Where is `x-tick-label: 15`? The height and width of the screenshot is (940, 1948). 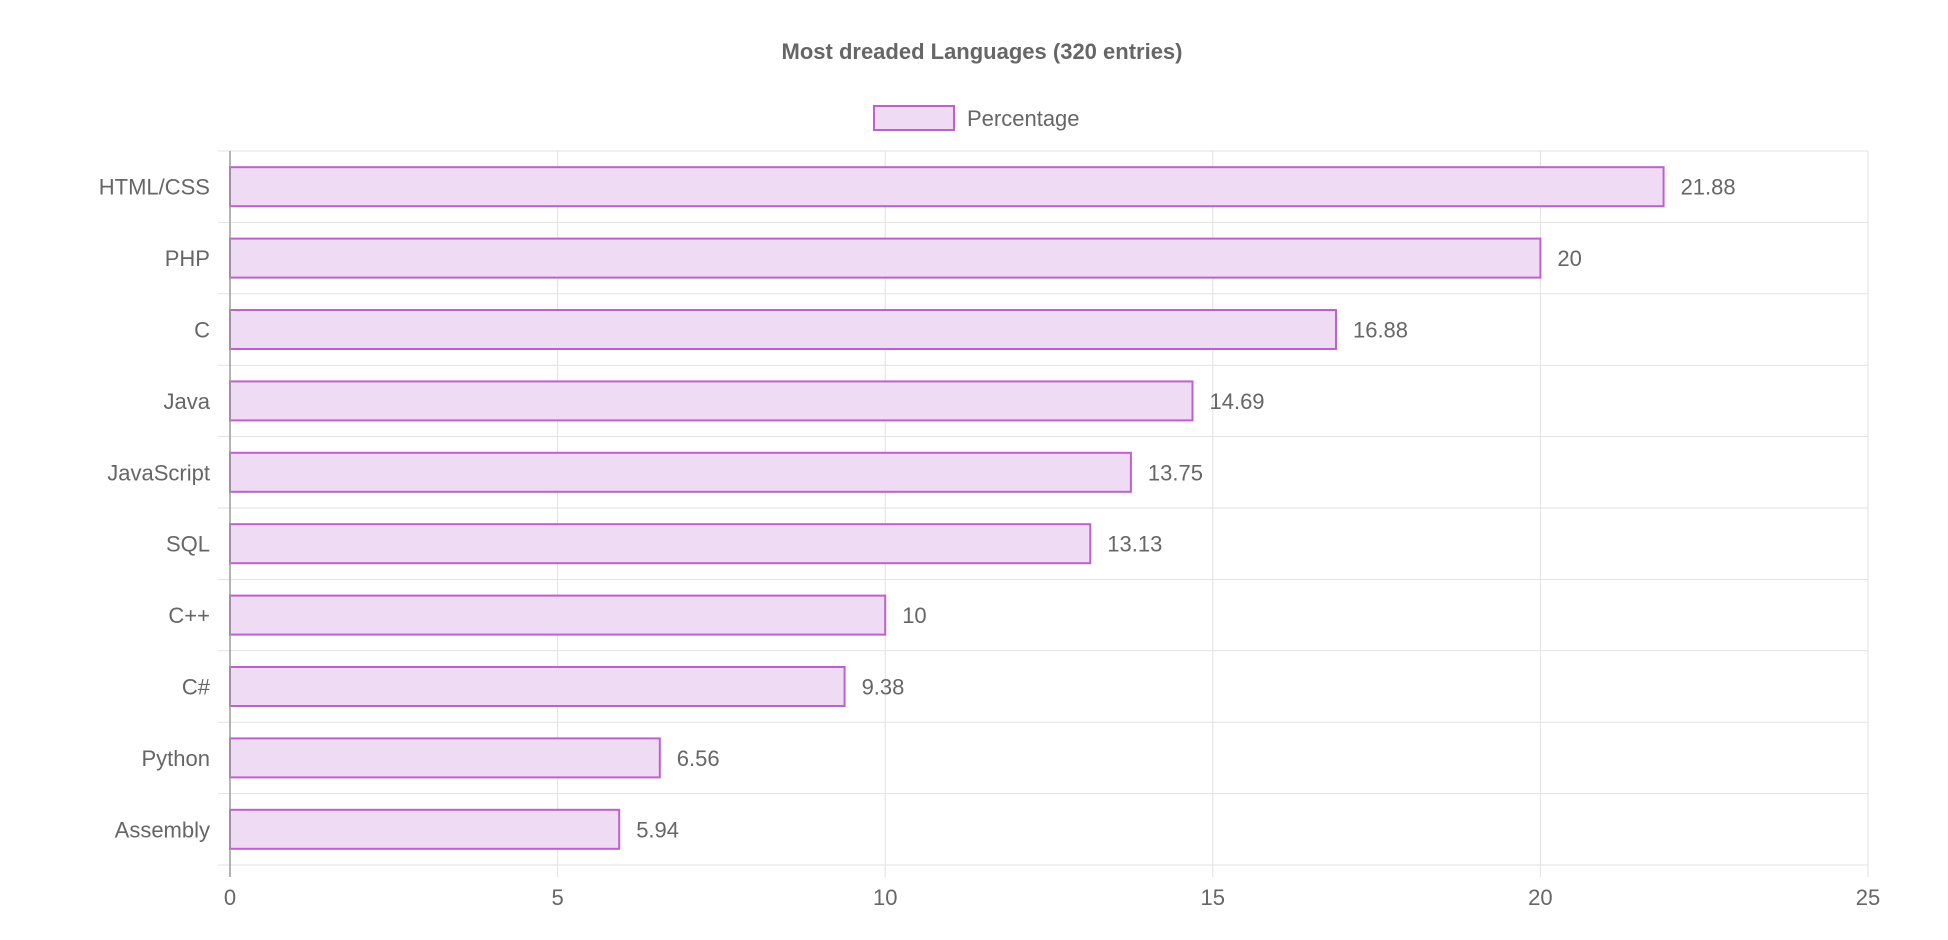
x-tick-label: 15 is located at coordinates (1213, 897).